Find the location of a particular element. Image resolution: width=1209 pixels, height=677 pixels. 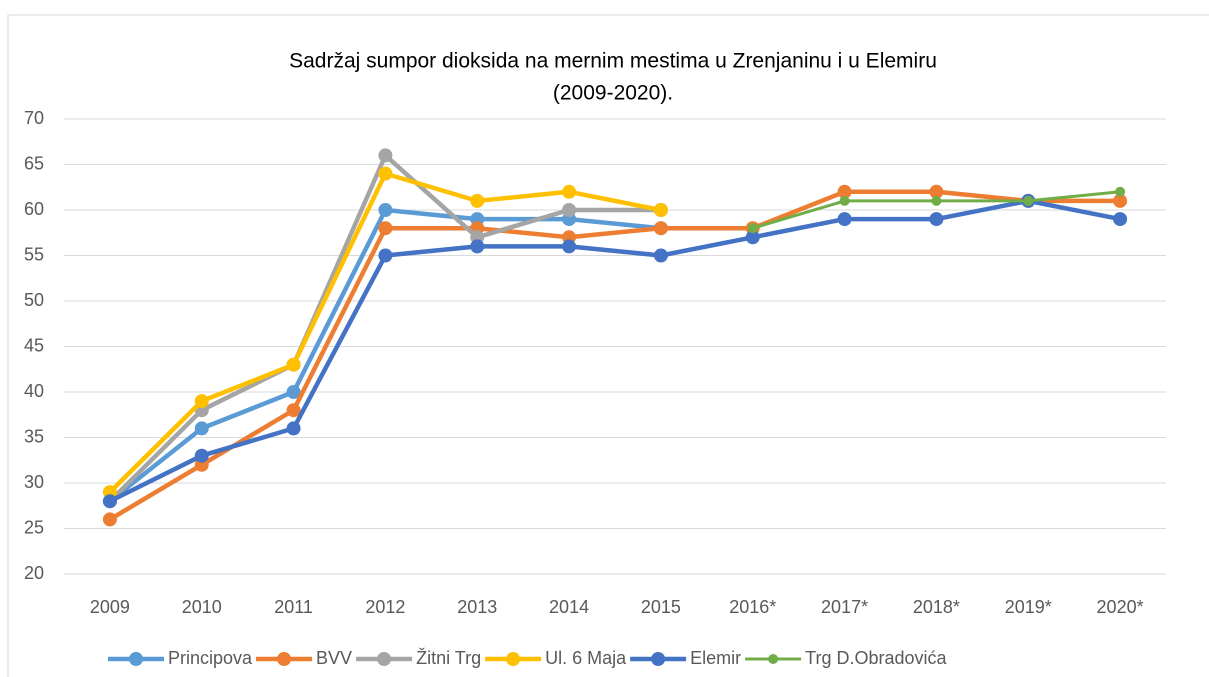

legend-label: Principova is located at coordinates (210, 658).